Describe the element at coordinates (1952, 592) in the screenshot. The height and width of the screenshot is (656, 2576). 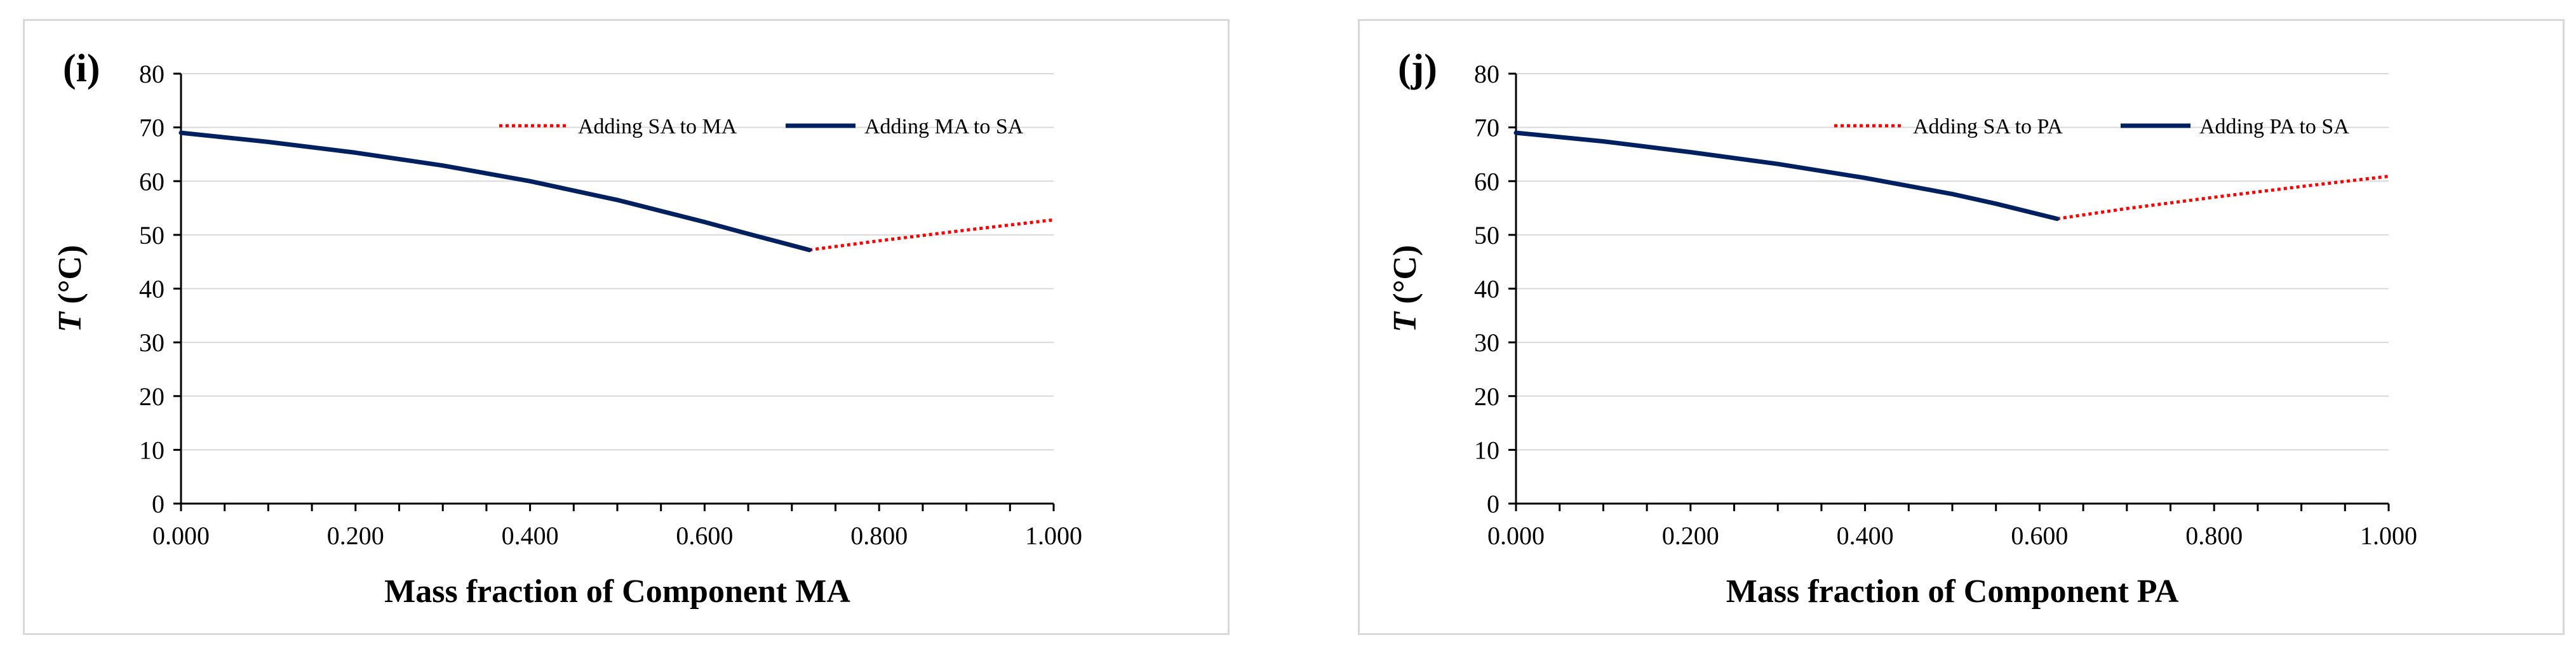
I see `x-axis-title: Mass fraction of Component PA` at that location.